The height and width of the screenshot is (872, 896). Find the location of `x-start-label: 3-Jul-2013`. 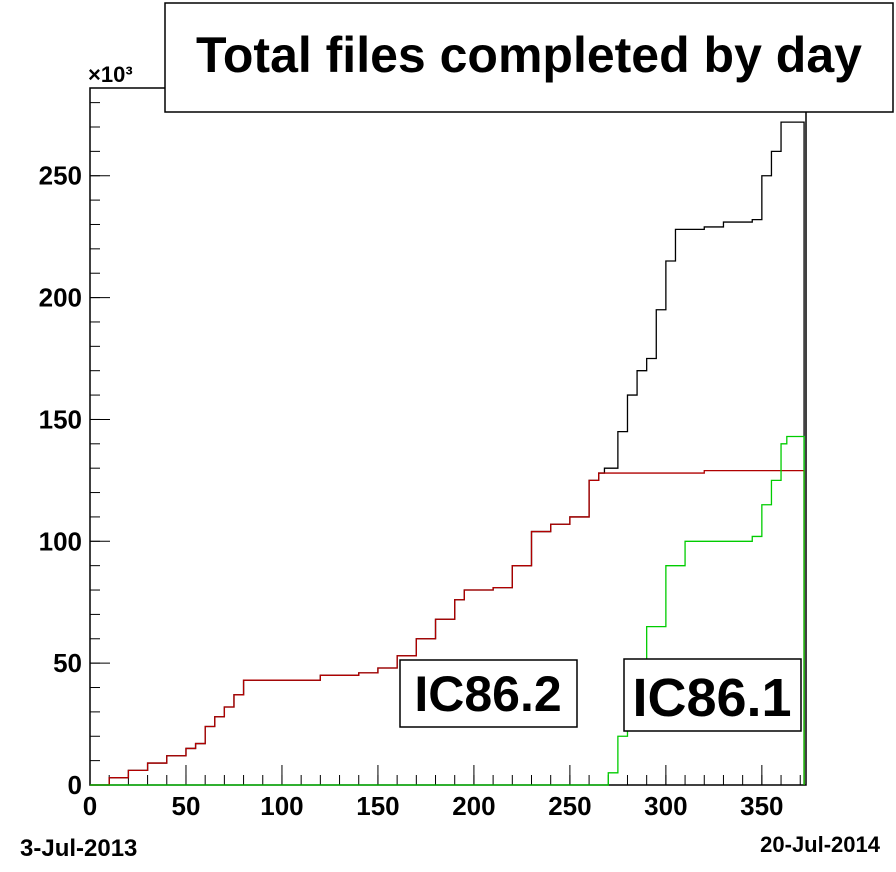

x-start-label: 3-Jul-2013 is located at coordinates (78, 848).